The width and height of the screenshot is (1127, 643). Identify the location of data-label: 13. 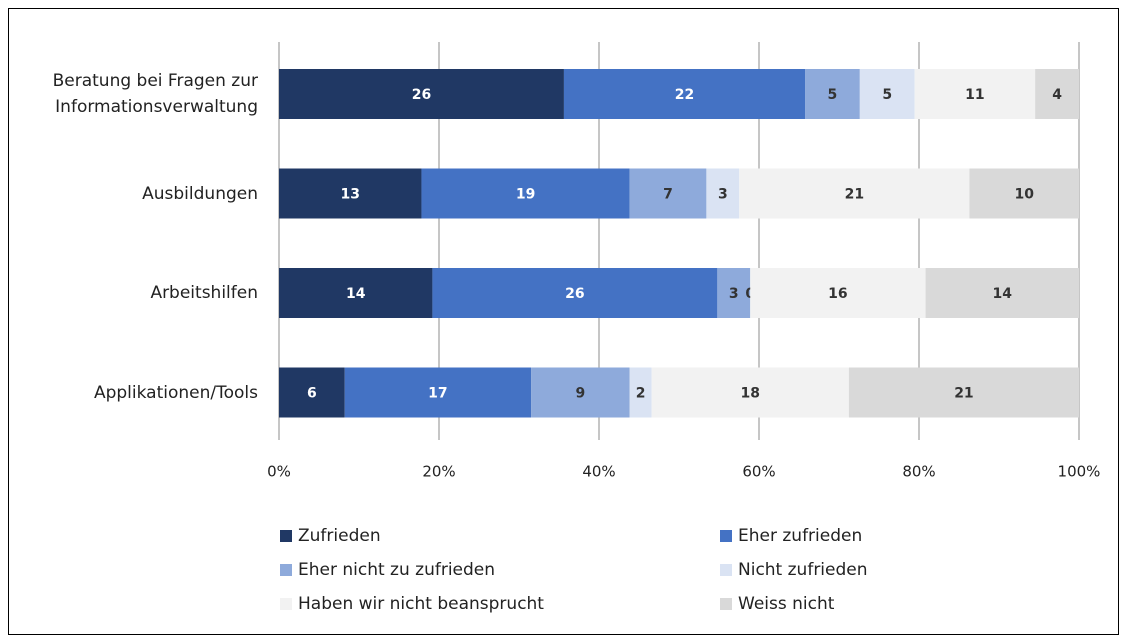
(349, 195).